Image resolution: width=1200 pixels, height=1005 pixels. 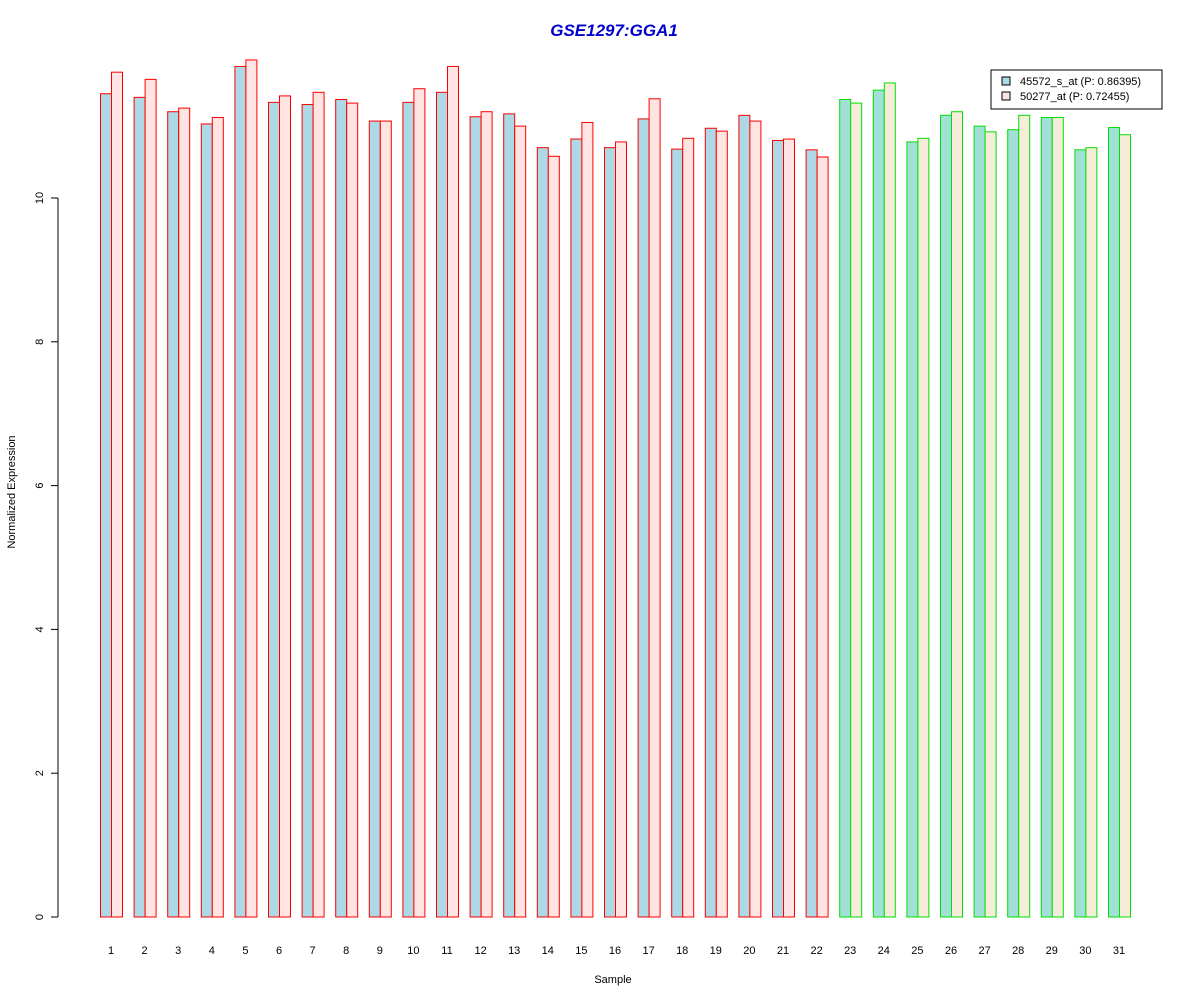 What do you see at coordinates (446, 951) in the screenshot?
I see `x-tick-label: 11` at bounding box center [446, 951].